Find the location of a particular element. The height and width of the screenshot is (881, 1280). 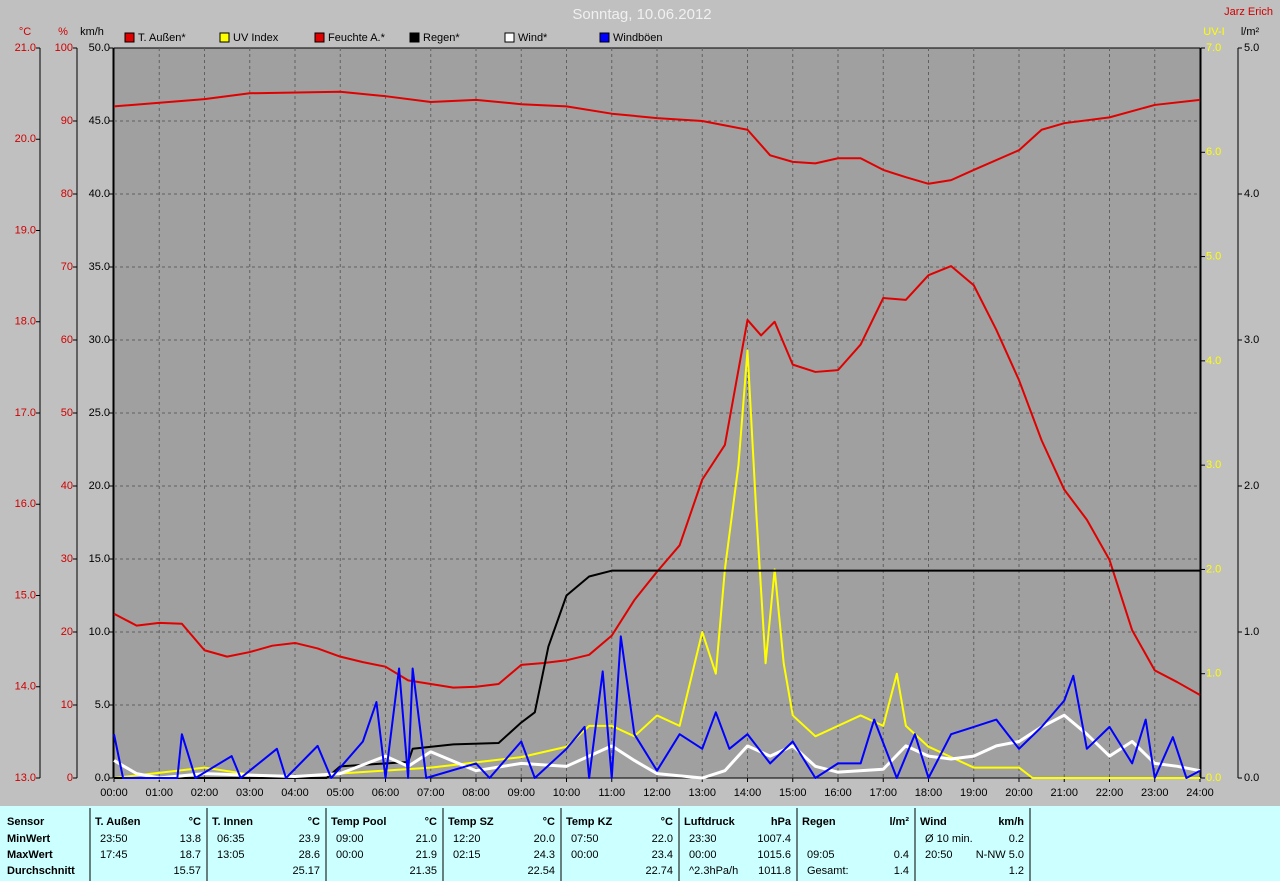

x-tick-label: 18:00 is located at coordinates (929, 793).